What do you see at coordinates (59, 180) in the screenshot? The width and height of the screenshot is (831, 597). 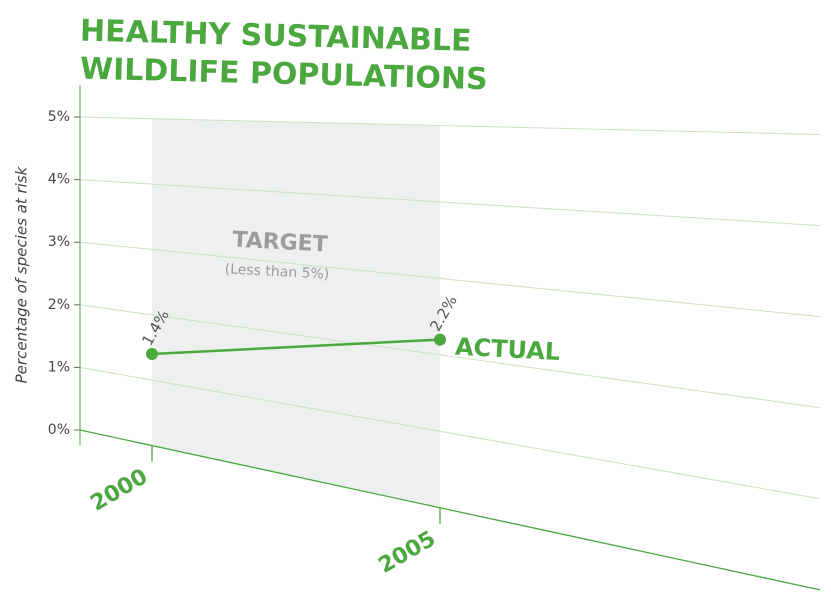 I see `y-tick-label: 4%` at bounding box center [59, 180].